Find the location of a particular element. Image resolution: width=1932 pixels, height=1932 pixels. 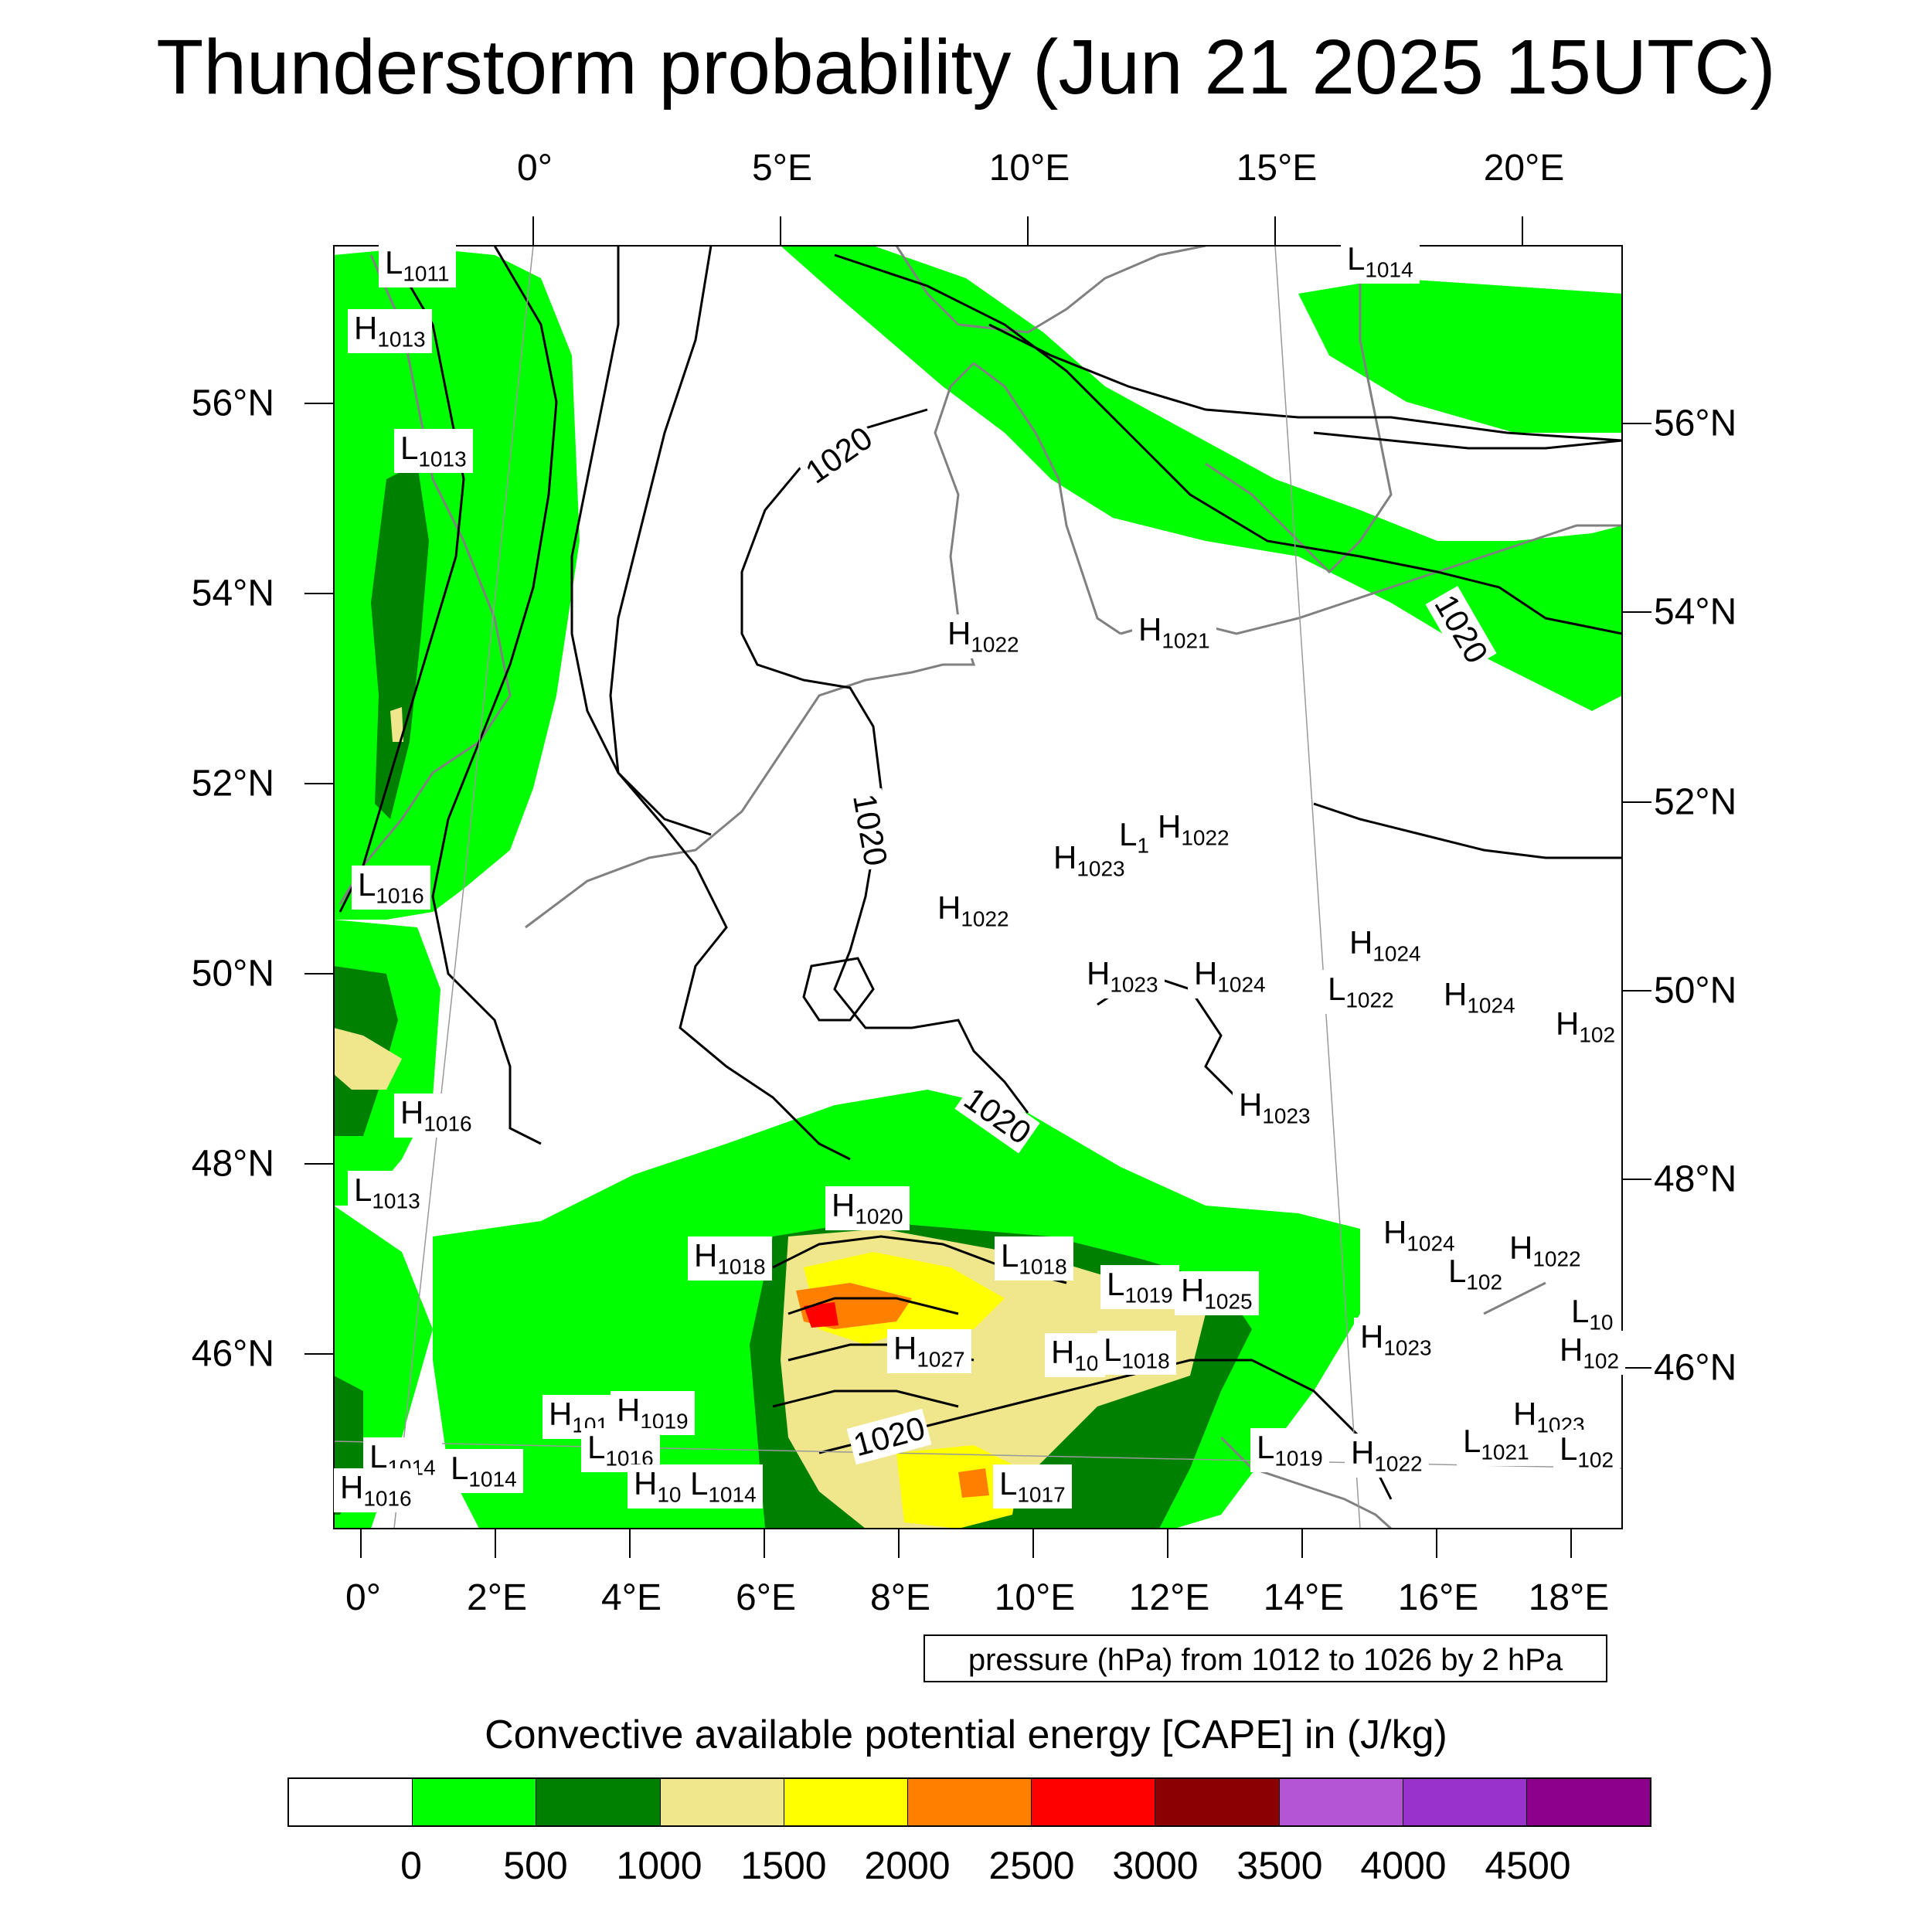

pressure-center-label: H10 is located at coordinates (1075, 1355).